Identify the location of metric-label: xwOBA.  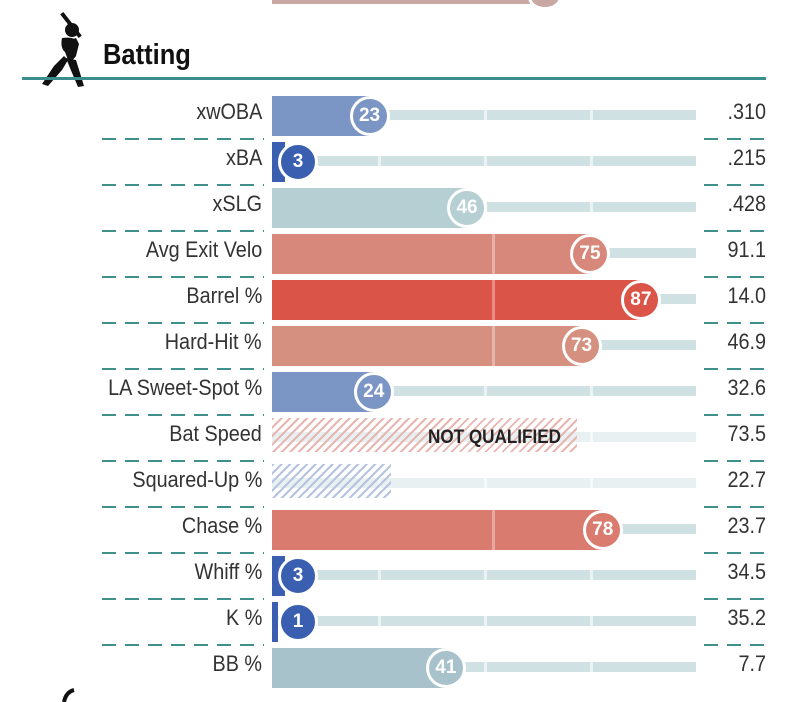
(228, 111).